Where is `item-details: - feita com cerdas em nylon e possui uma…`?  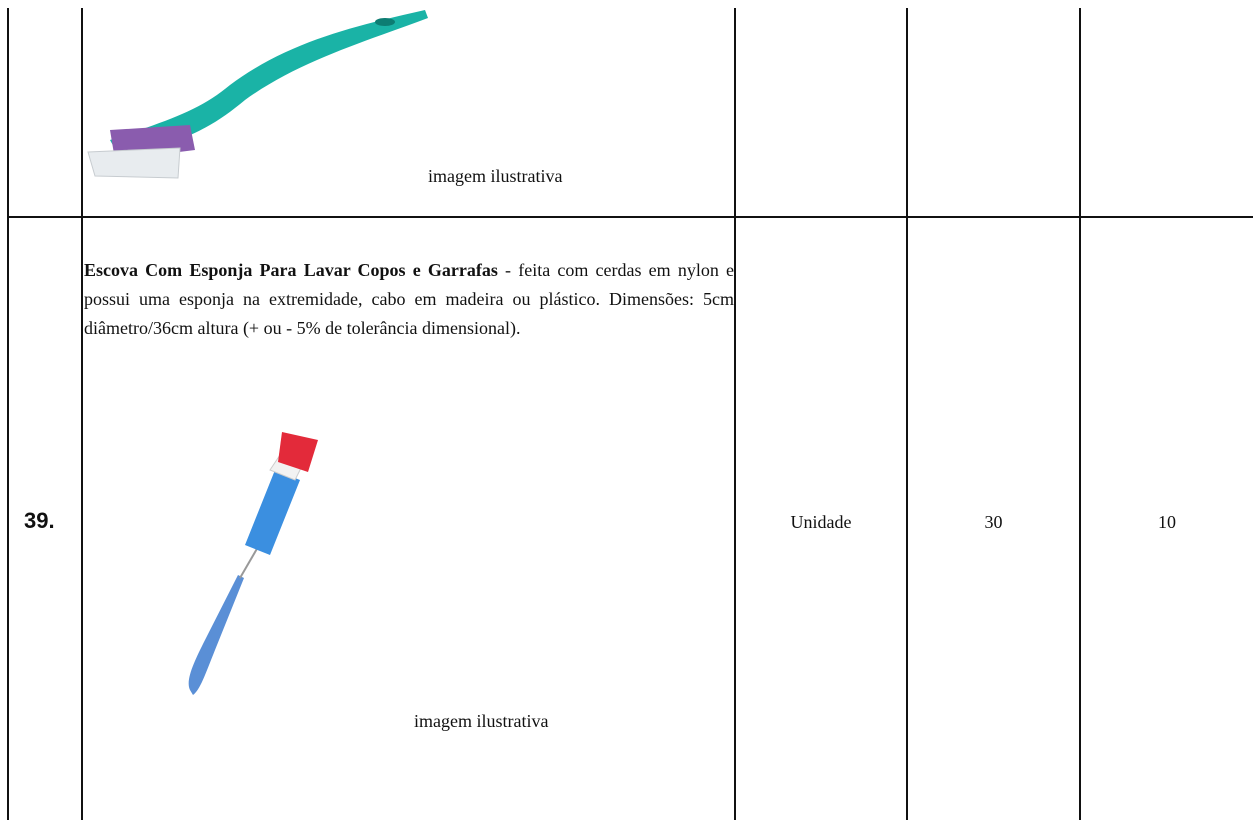 item-details: - feita com cerdas em nylon e possui uma… is located at coordinates (409, 299).